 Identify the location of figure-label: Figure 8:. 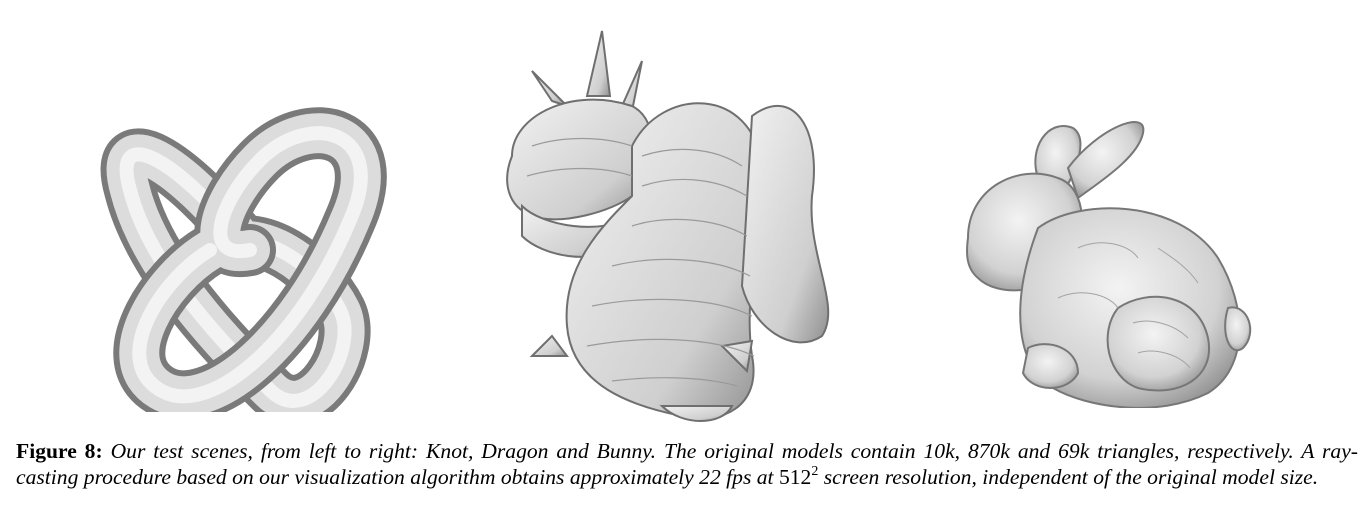
(59, 451).